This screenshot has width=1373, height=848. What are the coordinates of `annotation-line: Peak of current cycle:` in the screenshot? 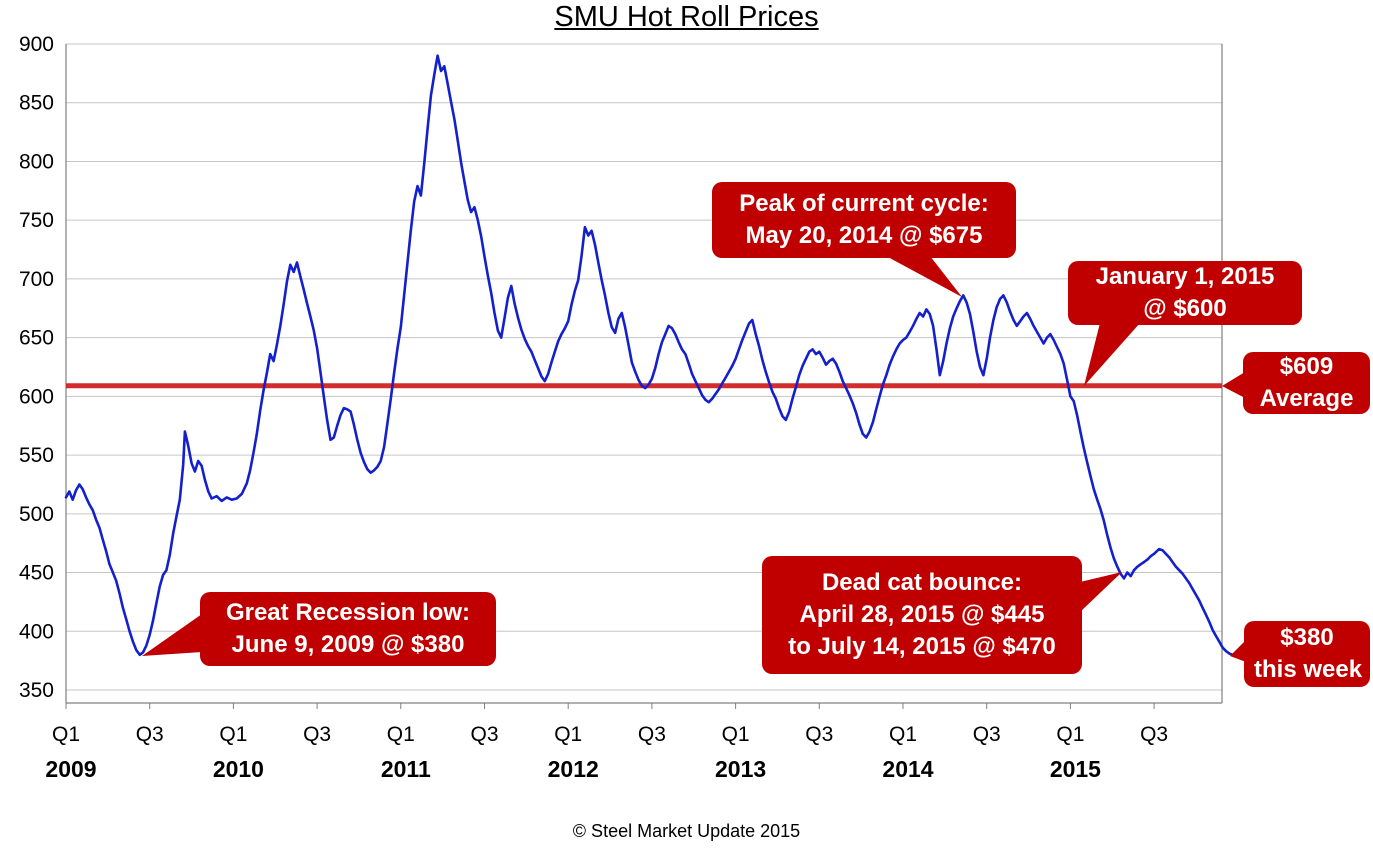 It's located at (864, 204).